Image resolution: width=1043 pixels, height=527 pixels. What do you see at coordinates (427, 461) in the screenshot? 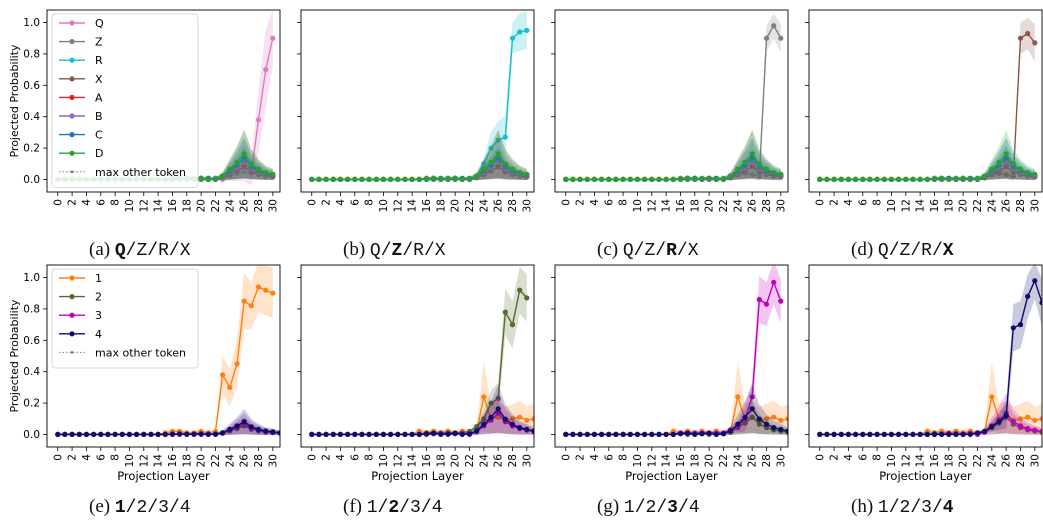
I see `xtick-label: 16` at bounding box center [427, 461].